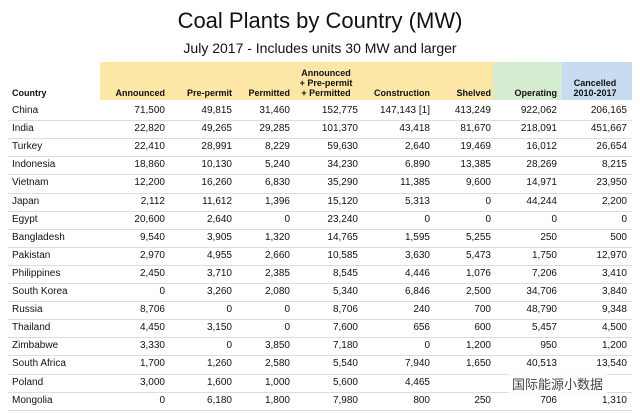  I want to click on value-cell: 3,000, so click(152, 382).